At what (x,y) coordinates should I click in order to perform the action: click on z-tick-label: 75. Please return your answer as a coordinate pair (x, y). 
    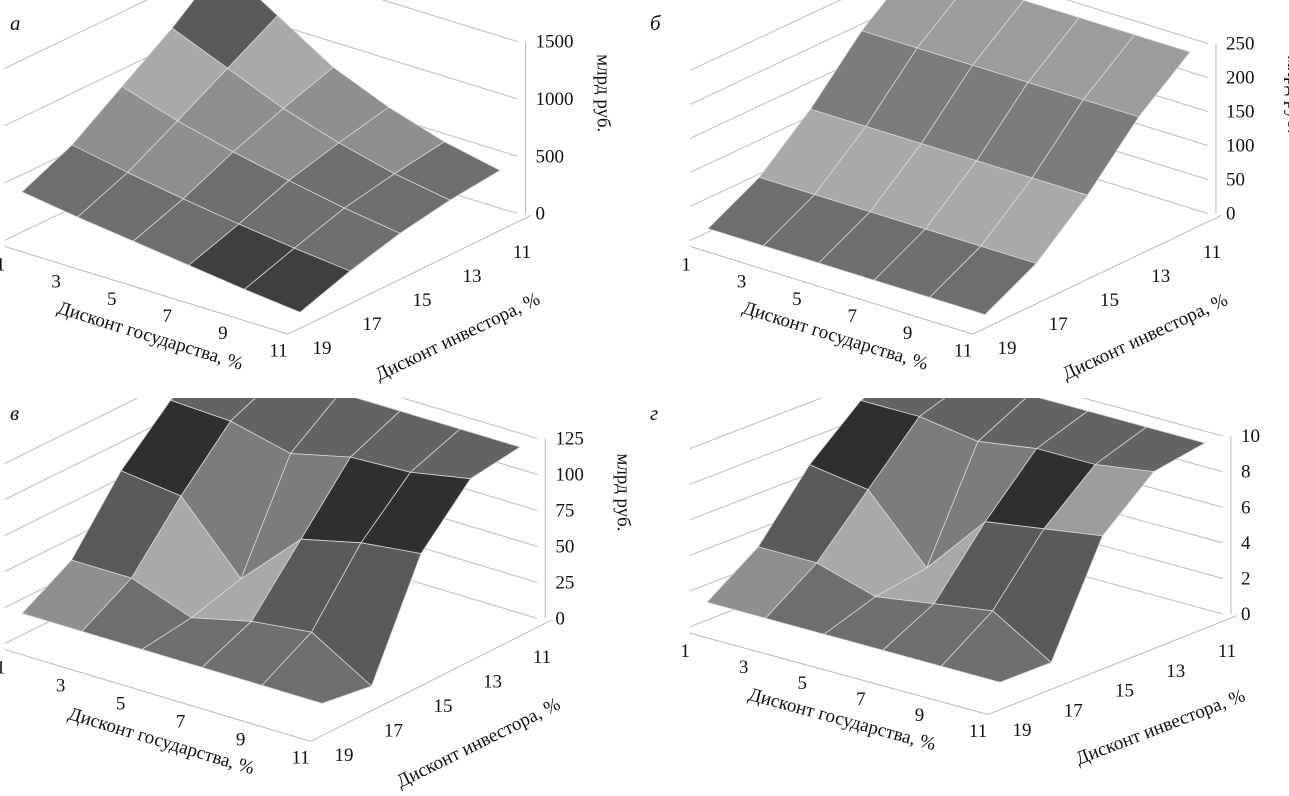
    Looking at the image, I should click on (564, 510).